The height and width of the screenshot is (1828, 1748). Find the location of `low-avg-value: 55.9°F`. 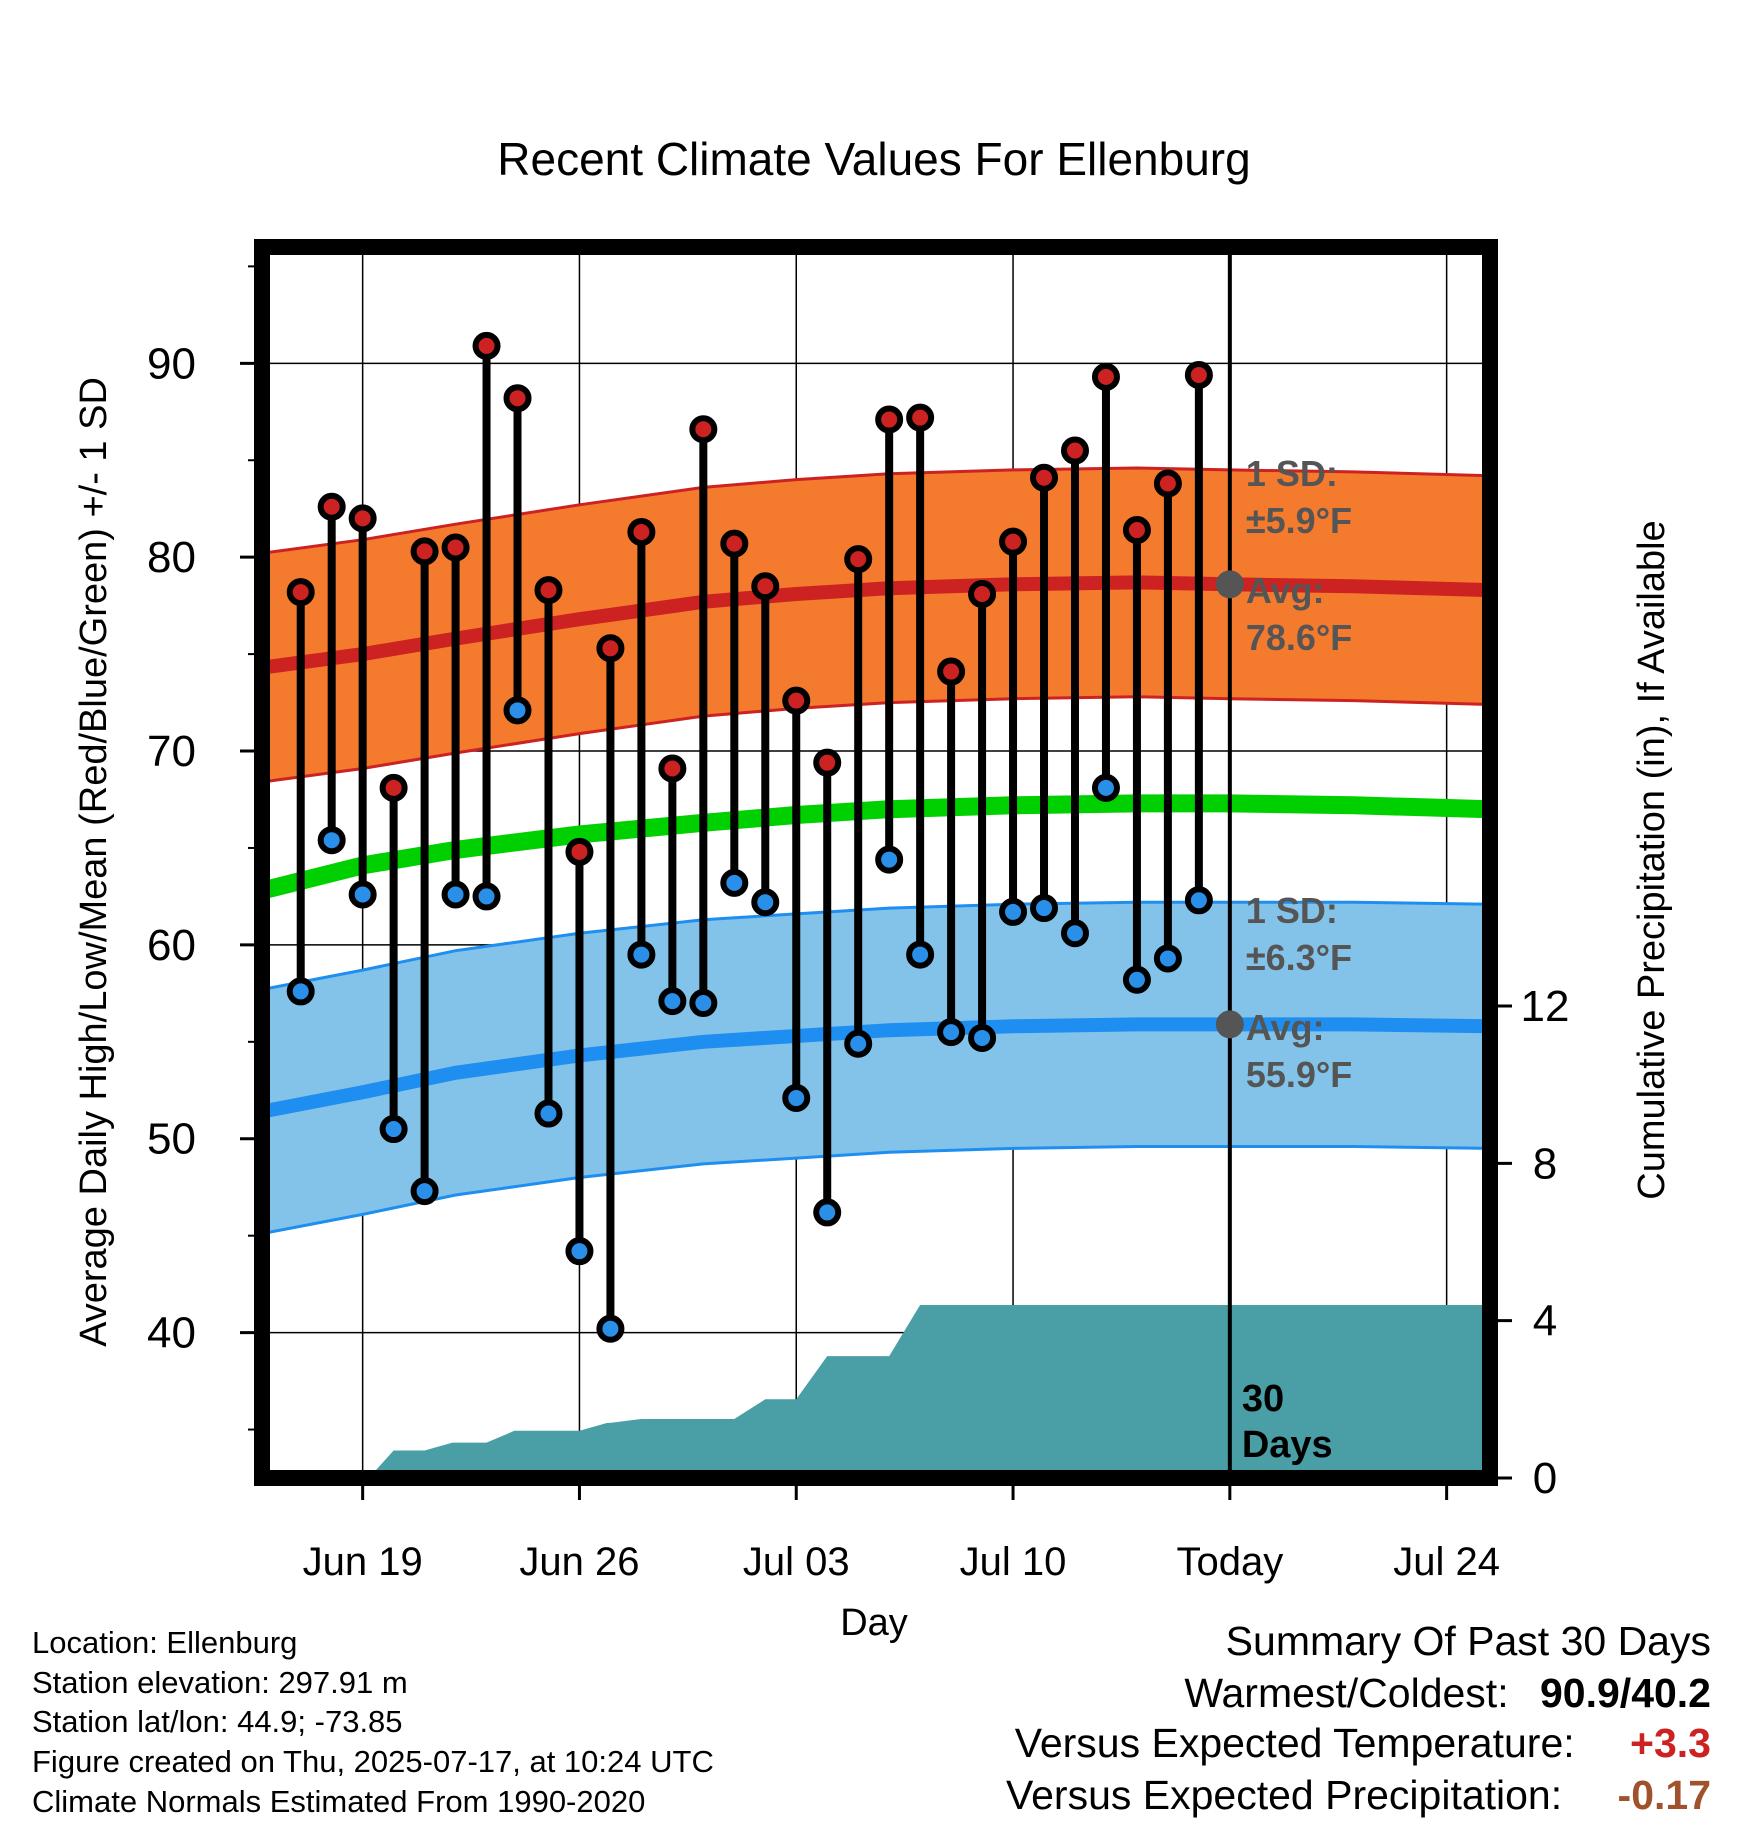

low-avg-value: 55.9°F is located at coordinates (1299, 1074).